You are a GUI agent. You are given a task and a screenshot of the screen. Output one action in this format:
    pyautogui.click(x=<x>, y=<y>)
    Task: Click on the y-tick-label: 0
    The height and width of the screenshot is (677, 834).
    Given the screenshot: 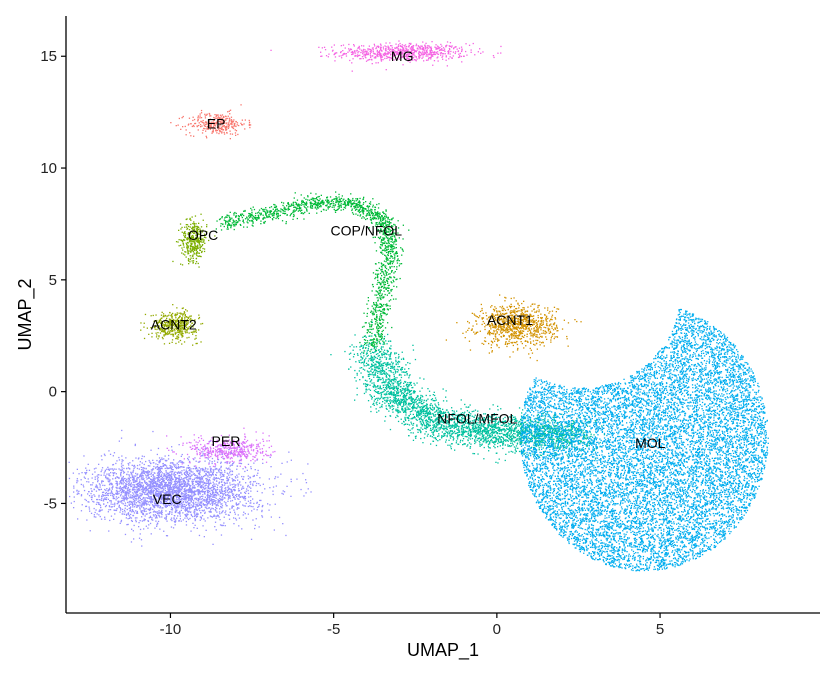 What is the action you would take?
    pyautogui.click(x=53, y=392)
    